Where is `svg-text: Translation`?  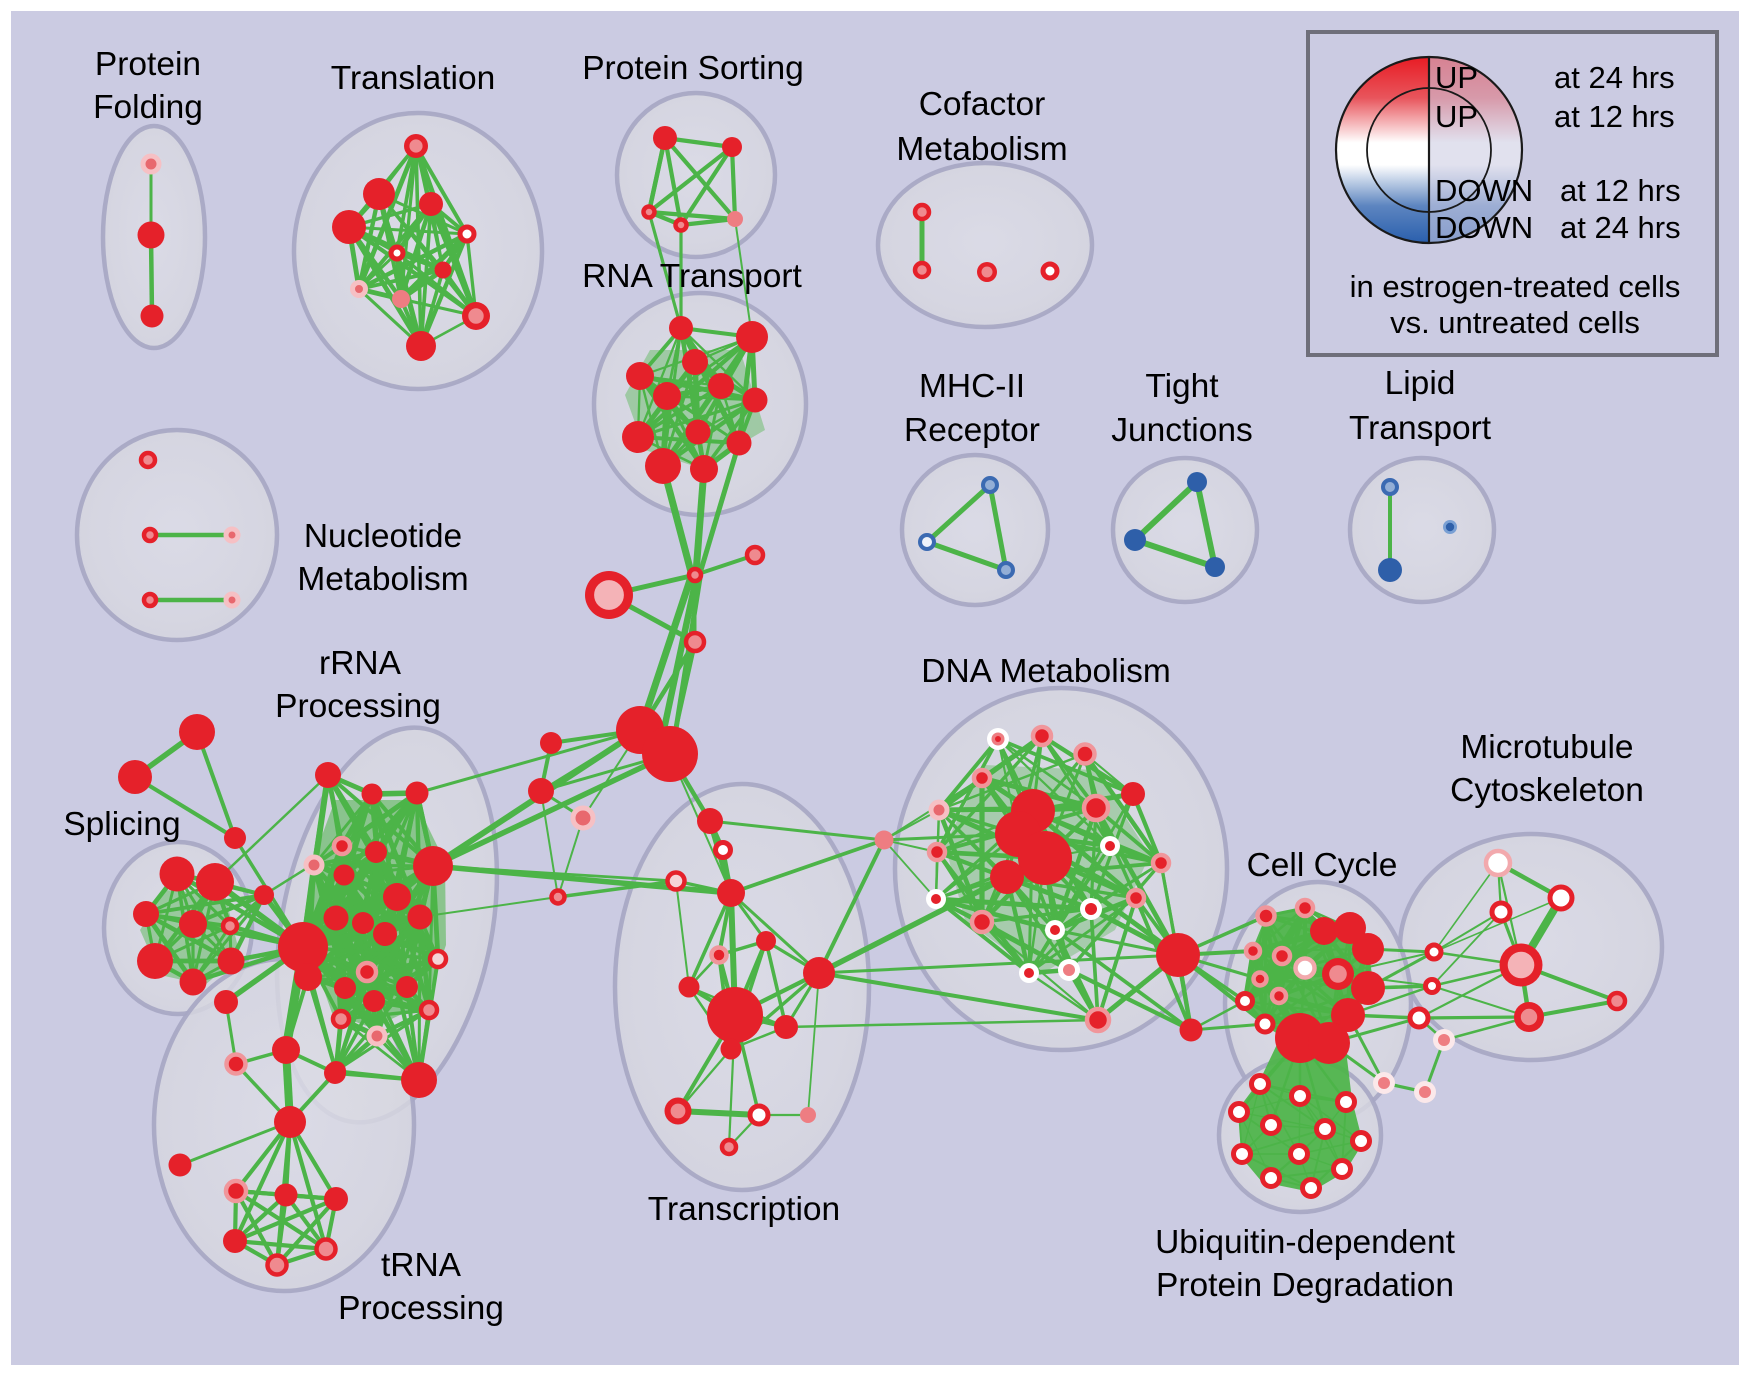
svg-text: Translation is located at coordinates (413, 78).